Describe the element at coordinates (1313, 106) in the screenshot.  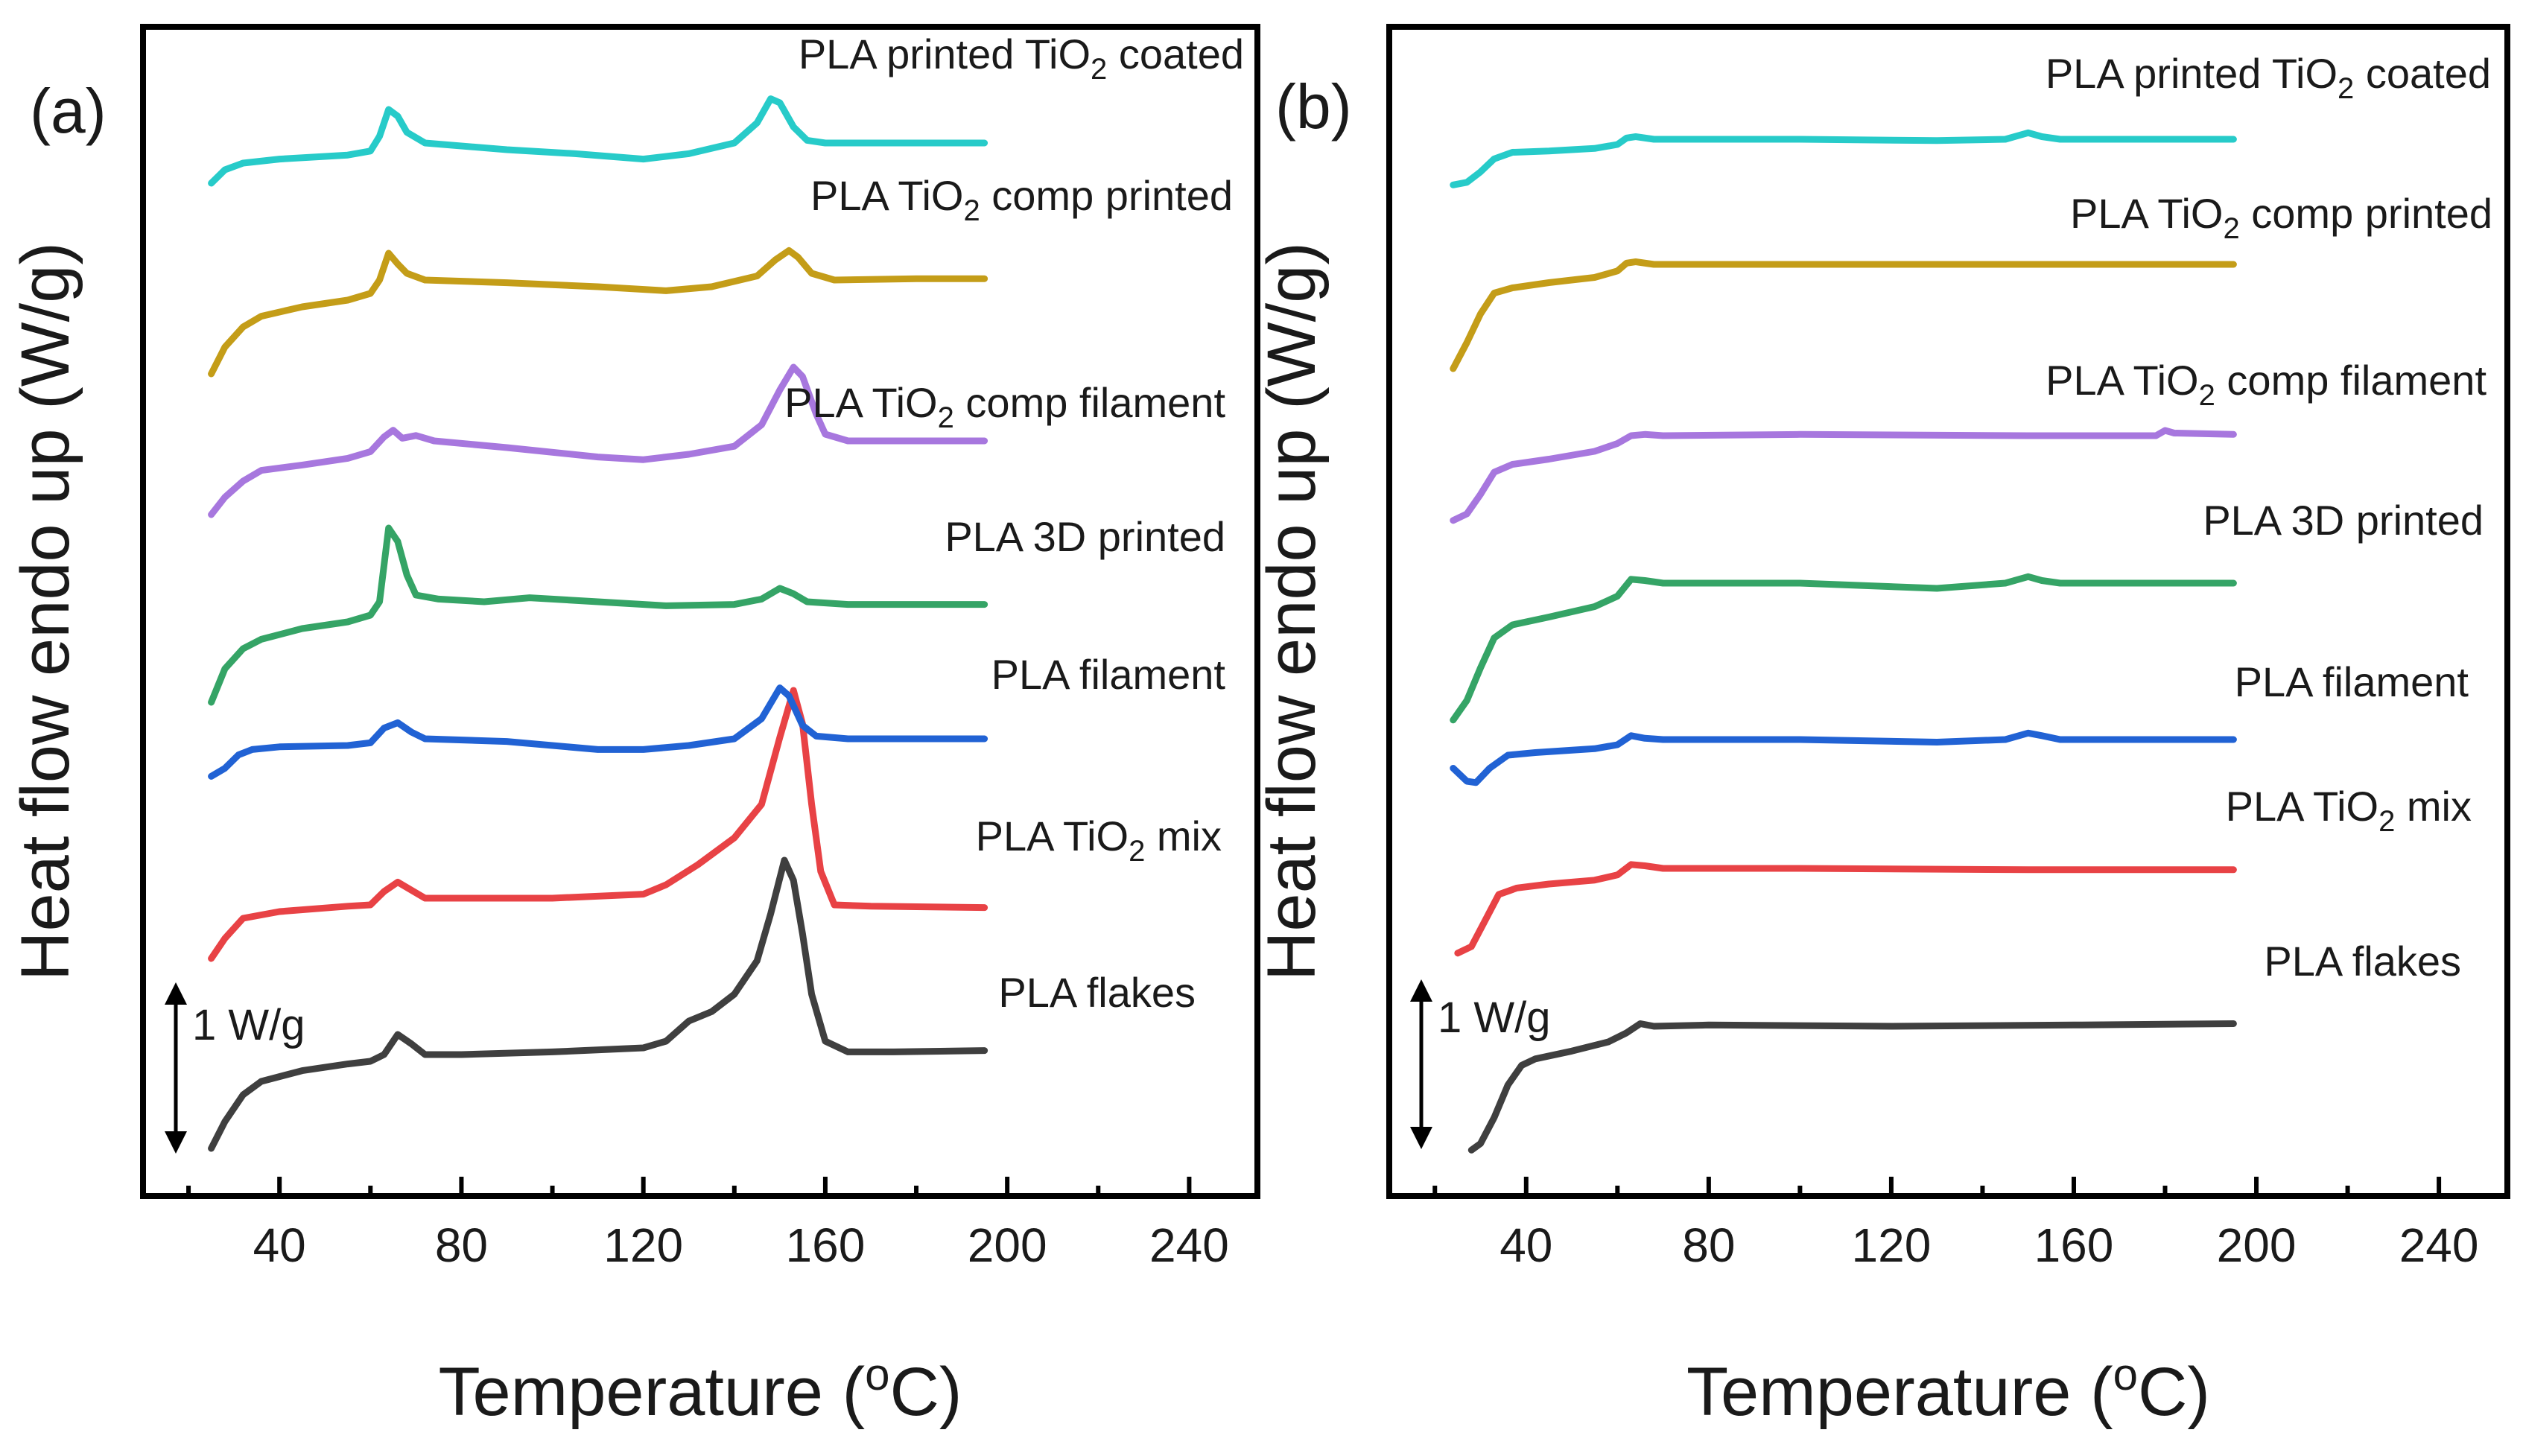
I see `panel-label: (b)` at that location.